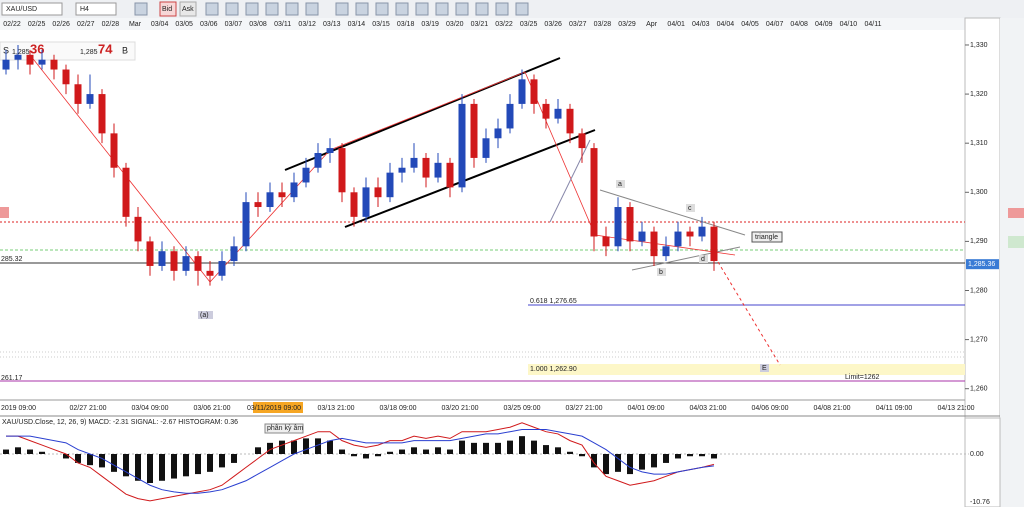 The width and height of the screenshot is (1024, 512). I want to click on divergence-tag, so click(284, 428).